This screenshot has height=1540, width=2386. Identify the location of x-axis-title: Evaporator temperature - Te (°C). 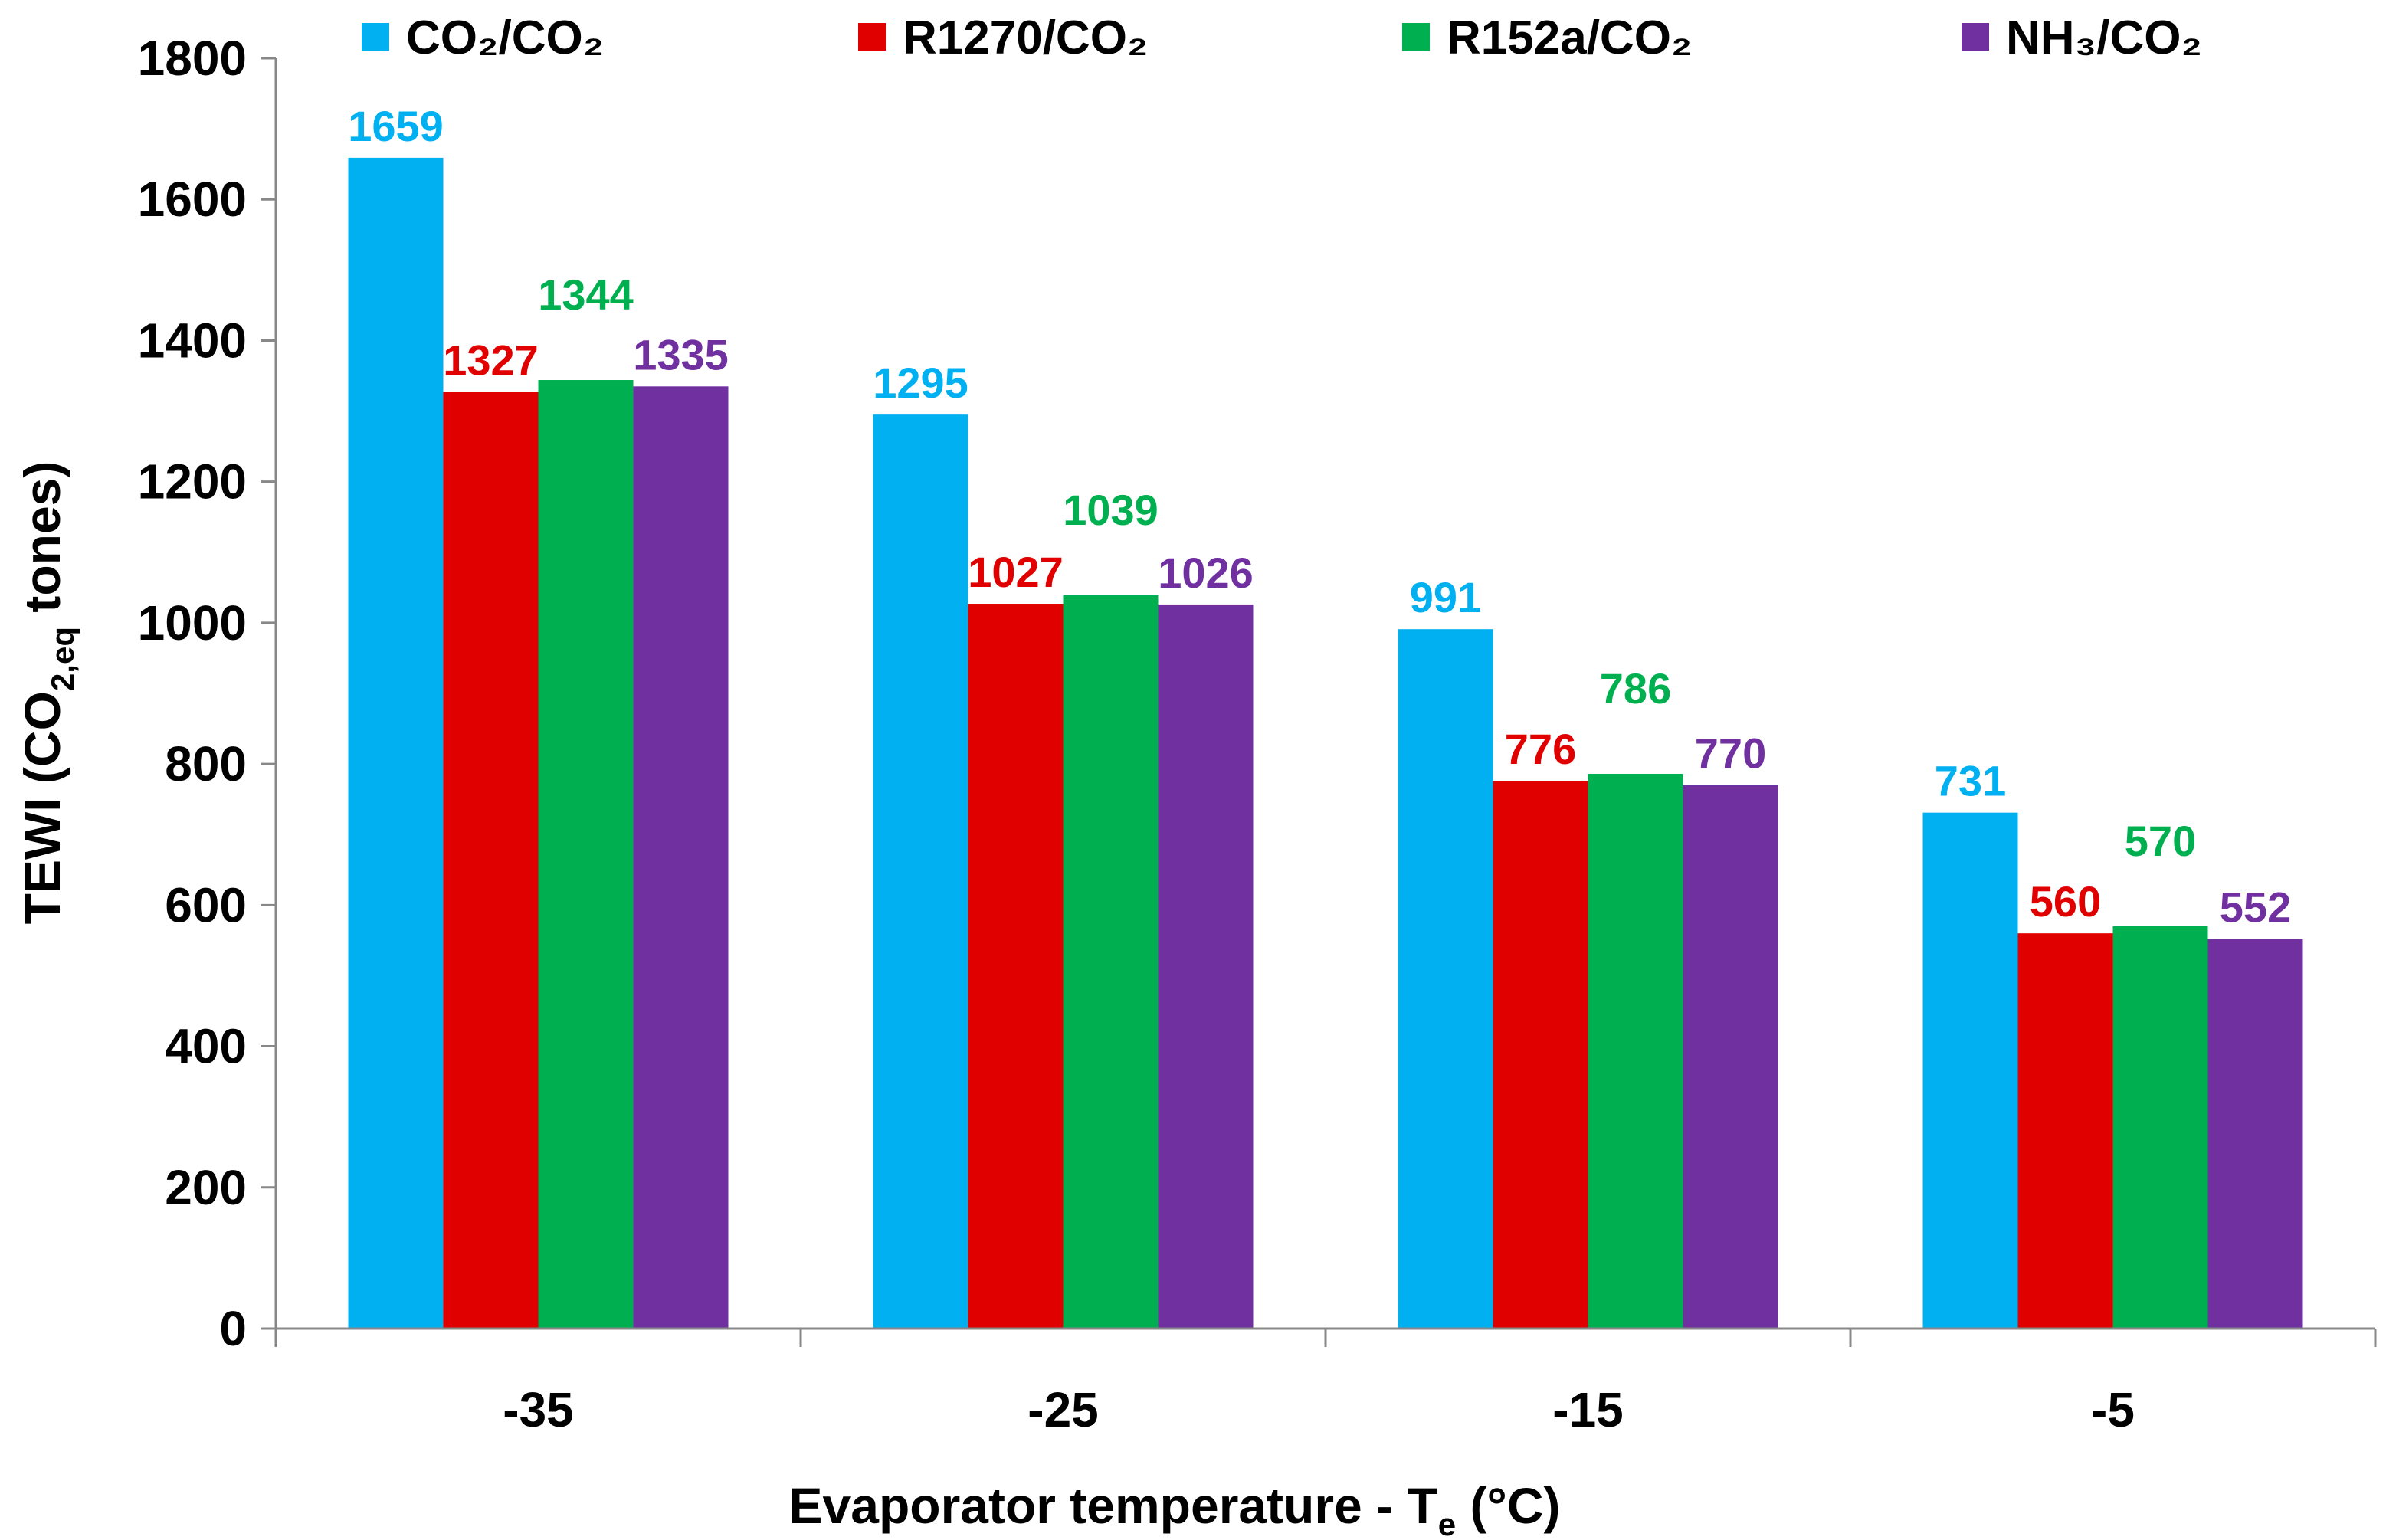
(1175, 1508).